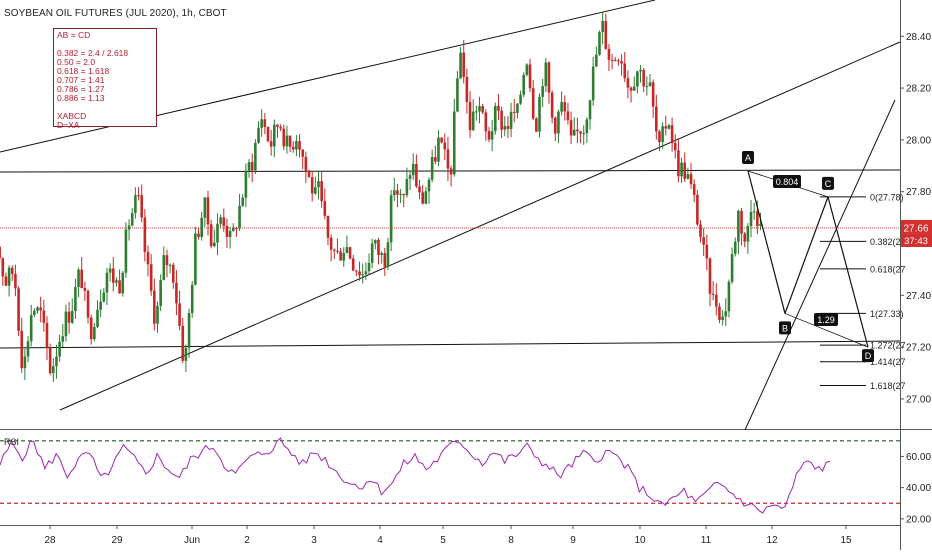 The width and height of the screenshot is (932, 555). Describe the element at coordinates (826, 319) in the screenshot. I see `ratio-label-bd-bg` at that location.